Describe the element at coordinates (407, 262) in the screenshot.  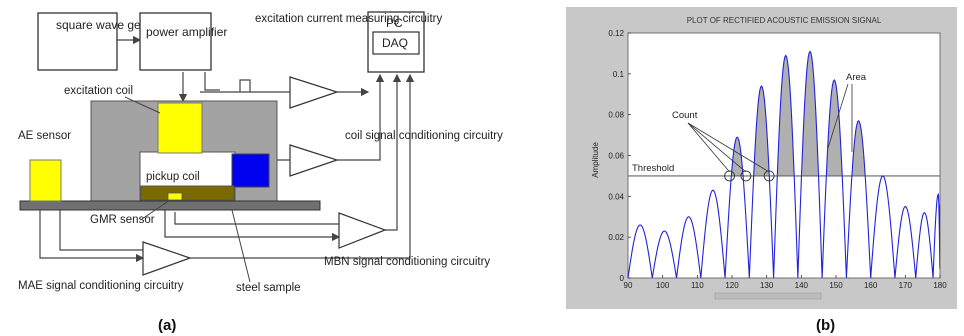
I see `mbn-signal-label: MBN signal conditioning circuitry` at that location.